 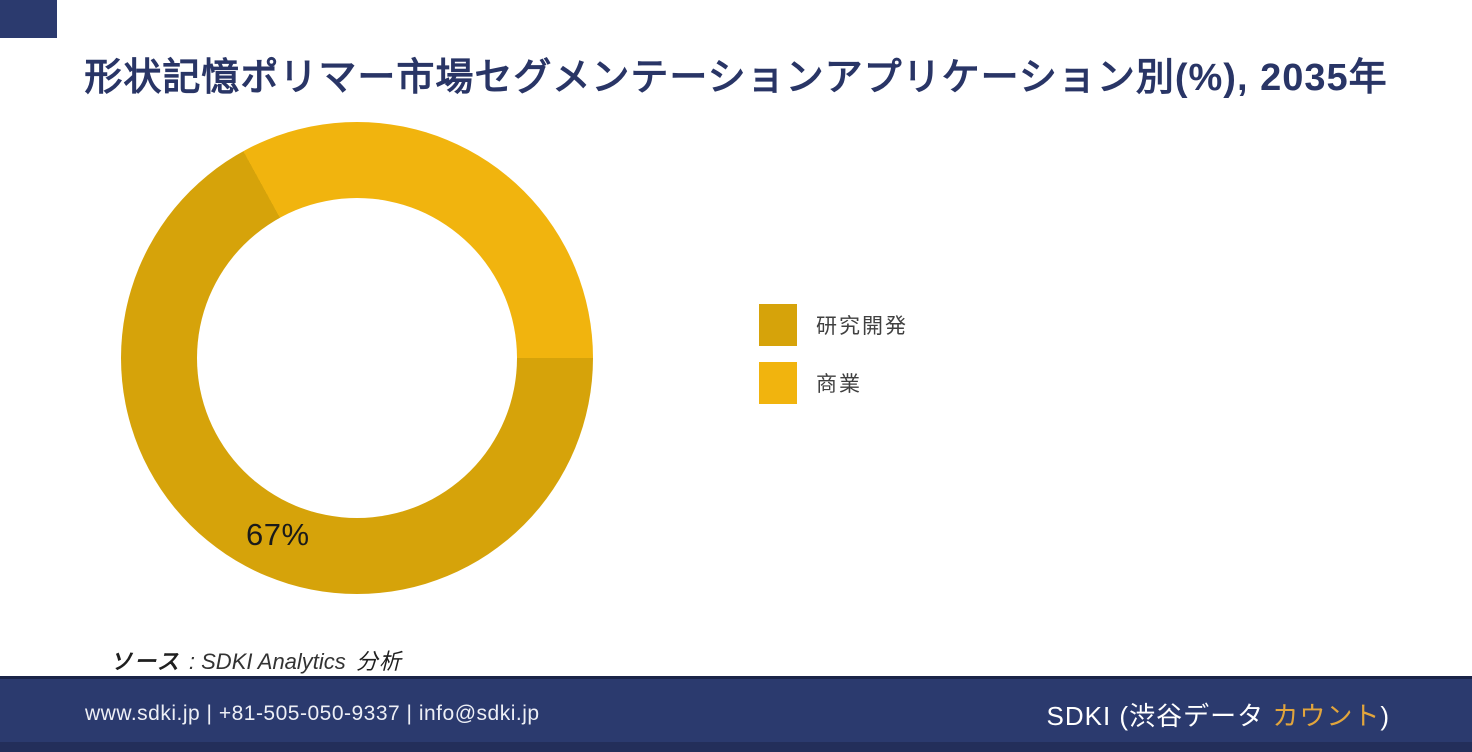 I want to click on source-note: ソース : SDKI Analytics 分析, so click(x=256, y=660).